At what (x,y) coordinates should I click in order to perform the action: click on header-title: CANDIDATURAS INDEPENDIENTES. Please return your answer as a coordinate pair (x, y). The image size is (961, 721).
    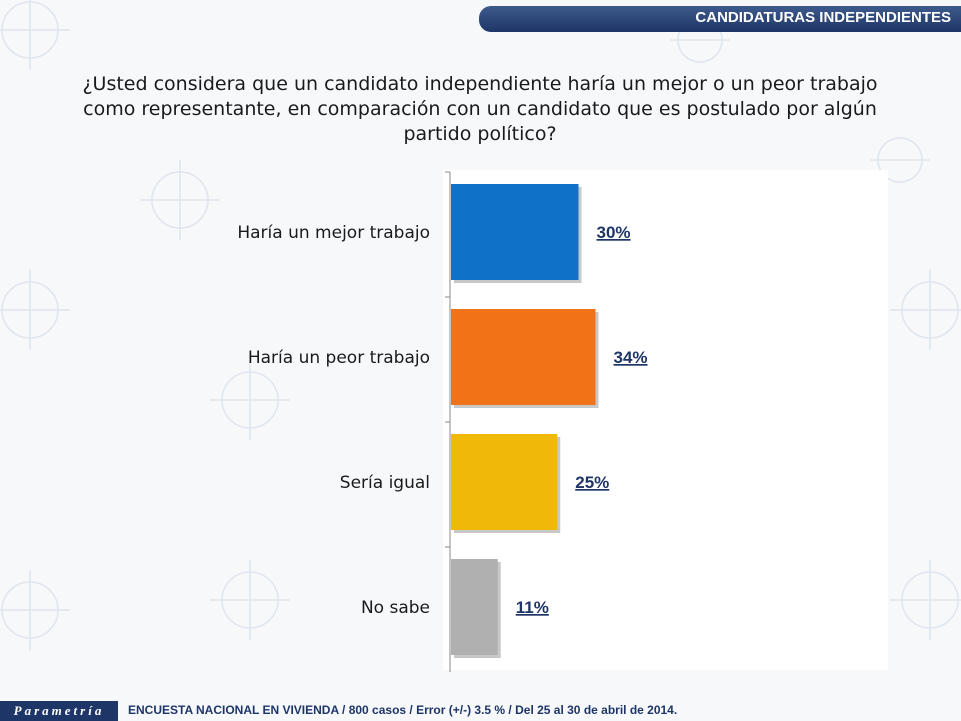
    Looking at the image, I should click on (823, 17).